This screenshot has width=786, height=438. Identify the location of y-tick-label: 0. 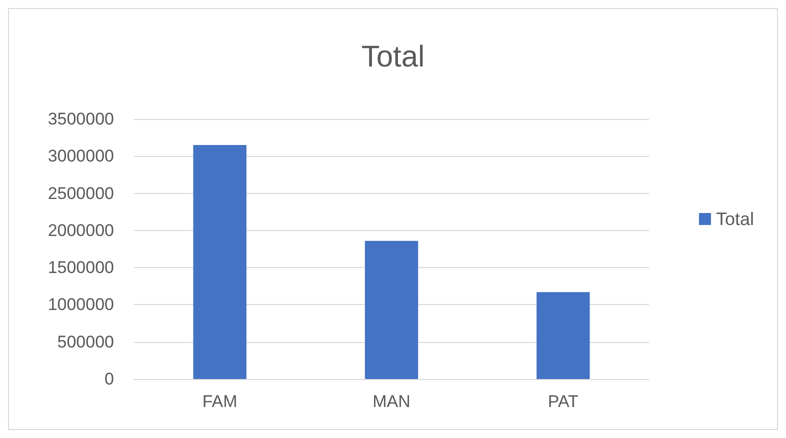
(109, 379).